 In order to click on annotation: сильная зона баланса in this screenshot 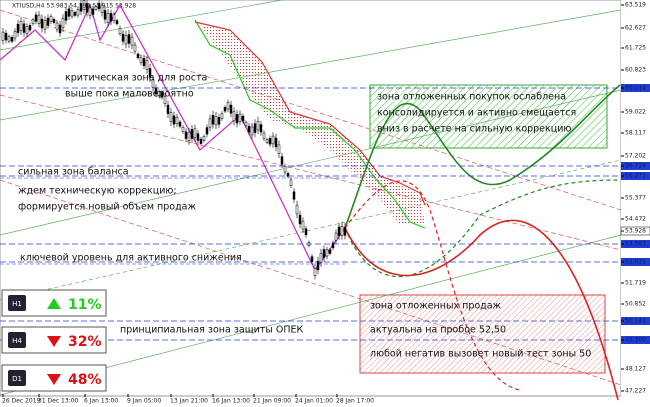, I will do `click(73, 172)`.